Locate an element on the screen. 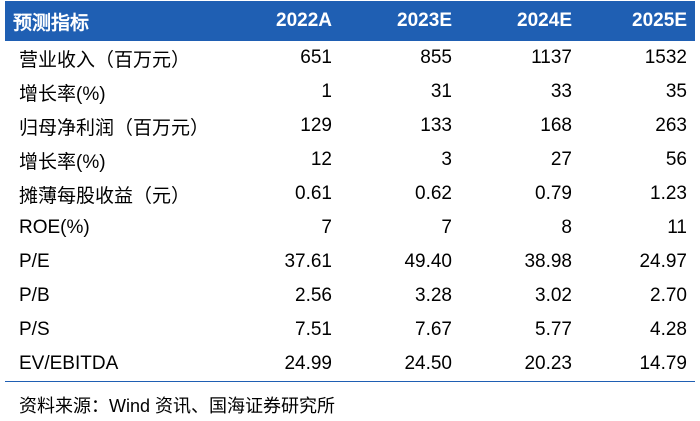 The image size is (700, 421). header-cell-indicator: 预测指标 is located at coordinates (51, 23).